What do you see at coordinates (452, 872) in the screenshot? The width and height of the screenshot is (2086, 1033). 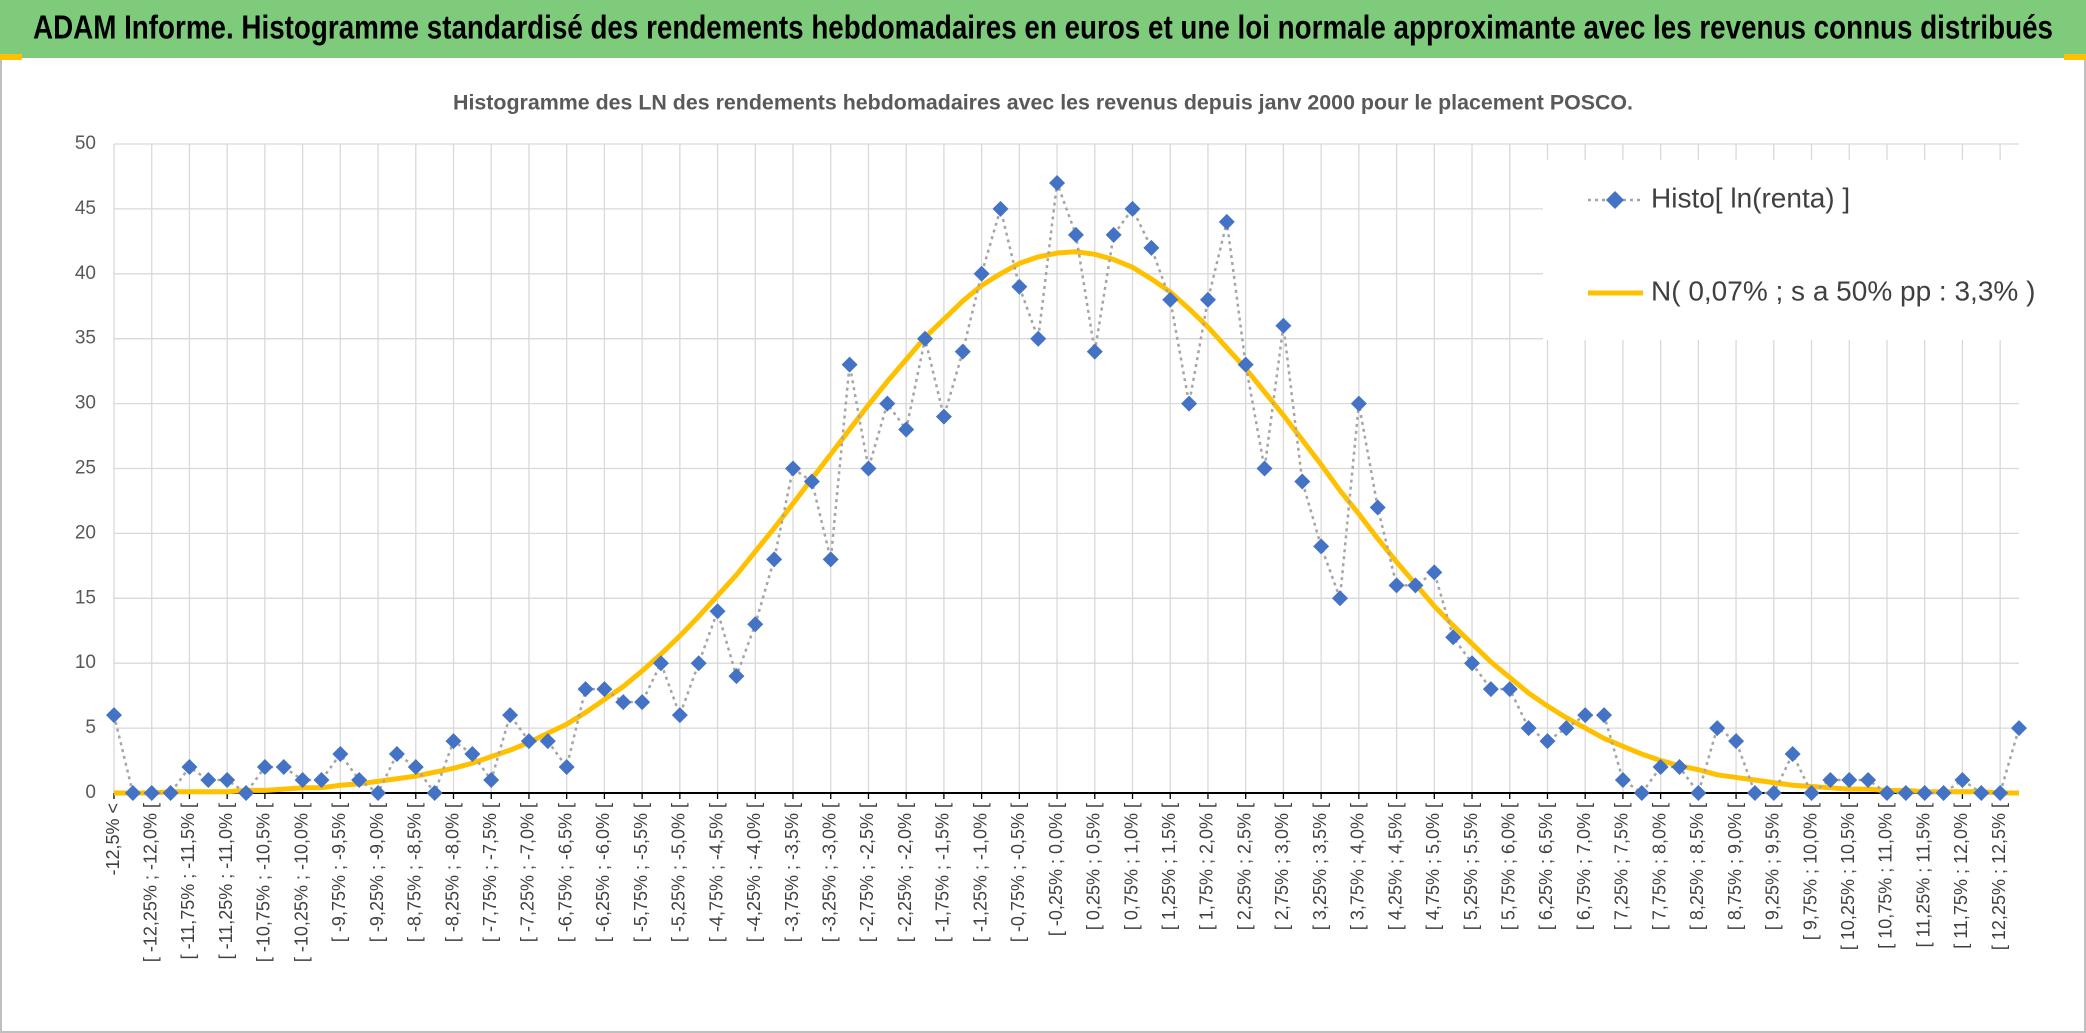 I see `x-tick-label: [ -8,25% ; -8,0% [` at bounding box center [452, 872].